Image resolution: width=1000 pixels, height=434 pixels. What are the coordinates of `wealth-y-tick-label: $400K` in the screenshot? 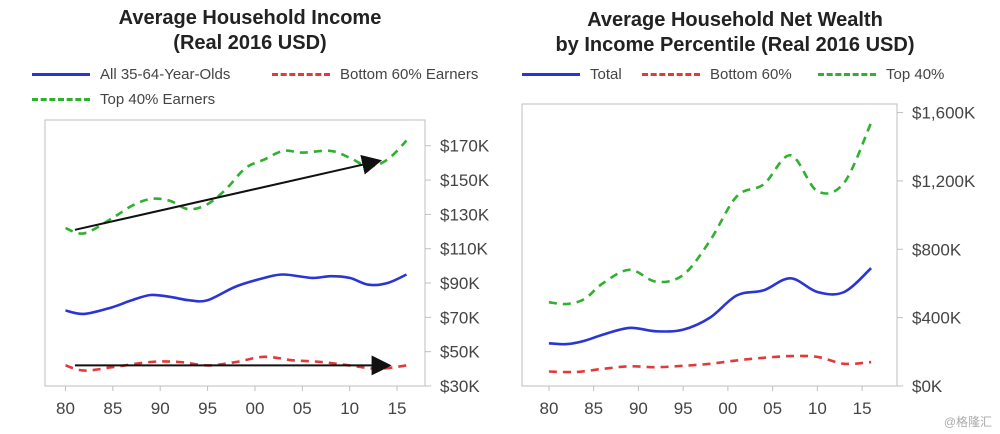 It's located at (937, 318).